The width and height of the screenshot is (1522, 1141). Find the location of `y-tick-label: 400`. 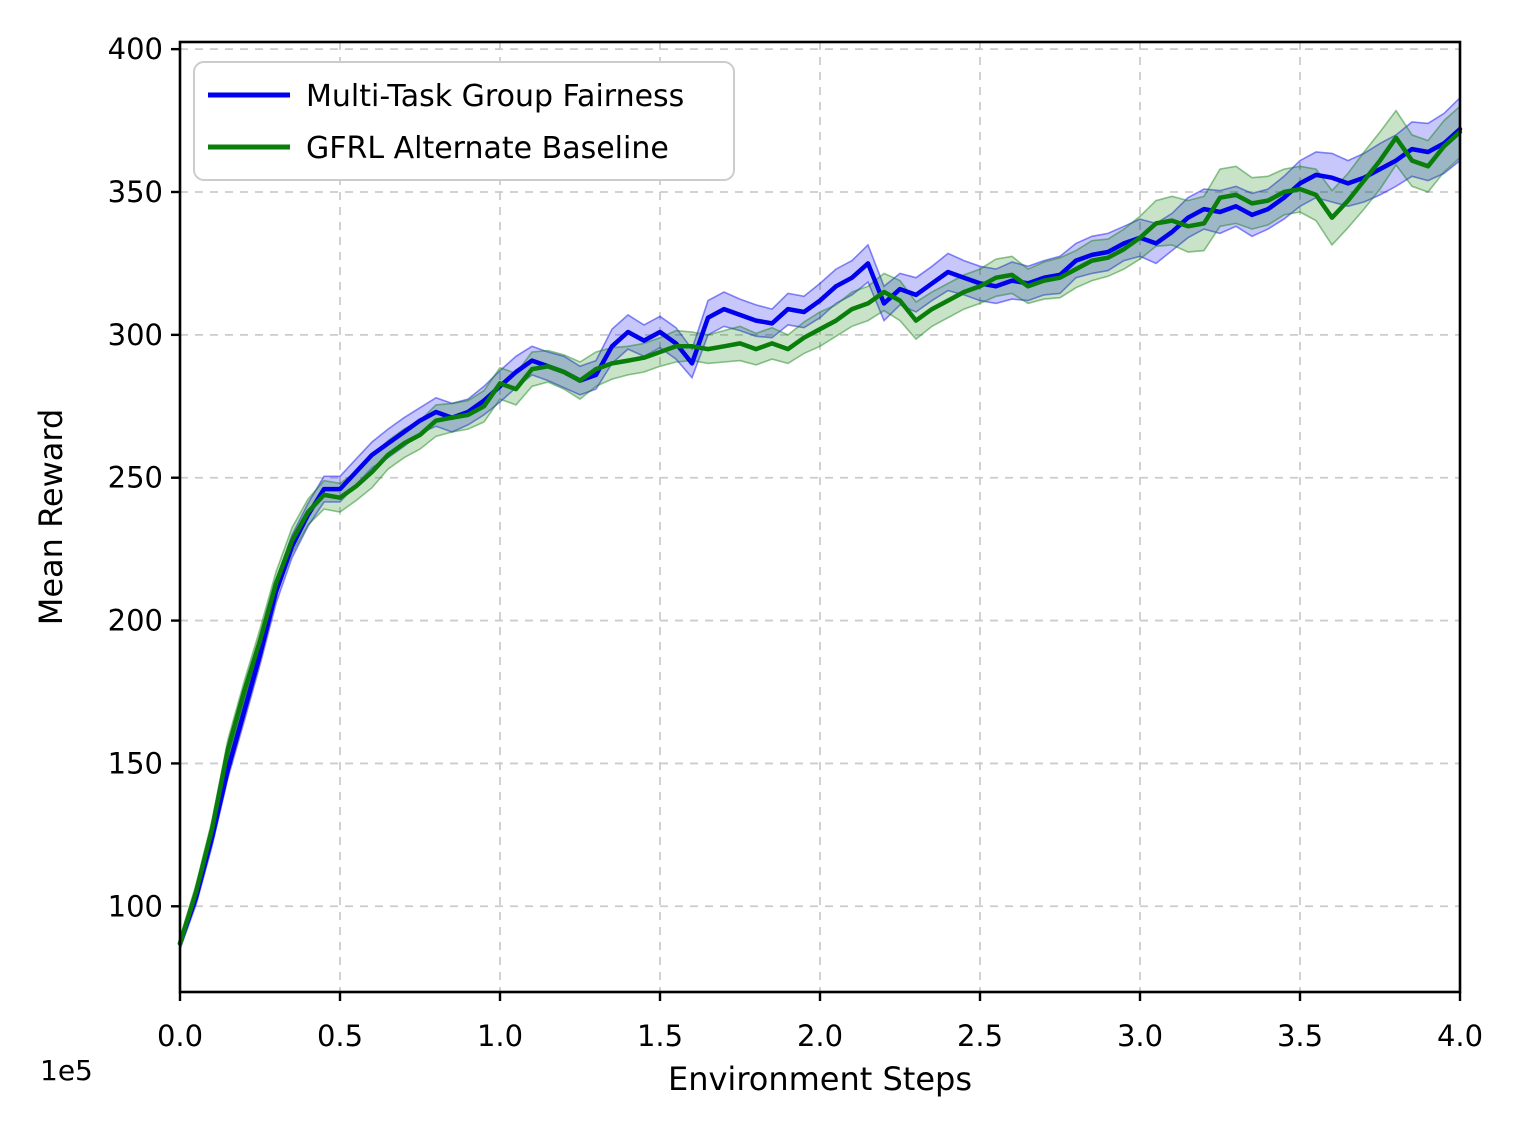

y-tick-label: 400 is located at coordinates (135, 49).